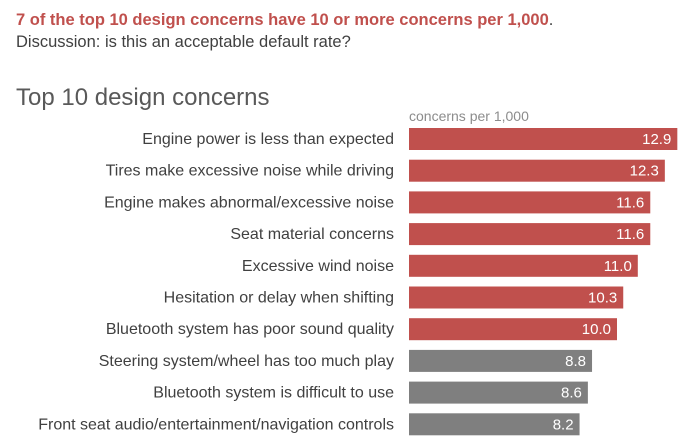 The width and height of the screenshot is (685, 443). What do you see at coordinates (312, 234) in the screenshot?
I see `category-label: Seat material concerns` at bounding box center [312, 234].